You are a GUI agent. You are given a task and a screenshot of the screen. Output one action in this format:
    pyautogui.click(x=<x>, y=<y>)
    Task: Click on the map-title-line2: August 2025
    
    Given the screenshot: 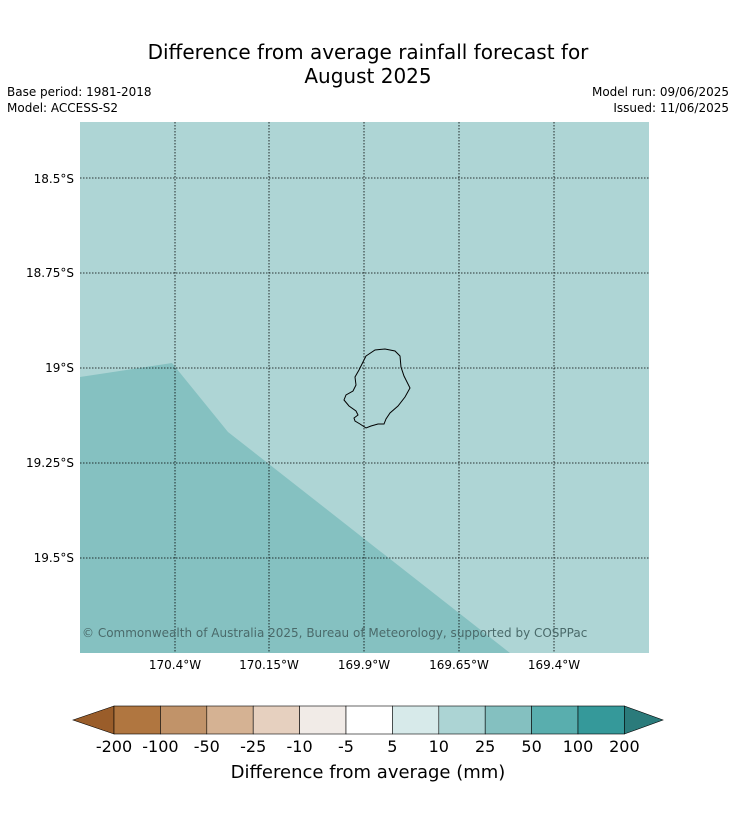 What is the action you would take?
    pyautogui.click(x=368, y=76)
    